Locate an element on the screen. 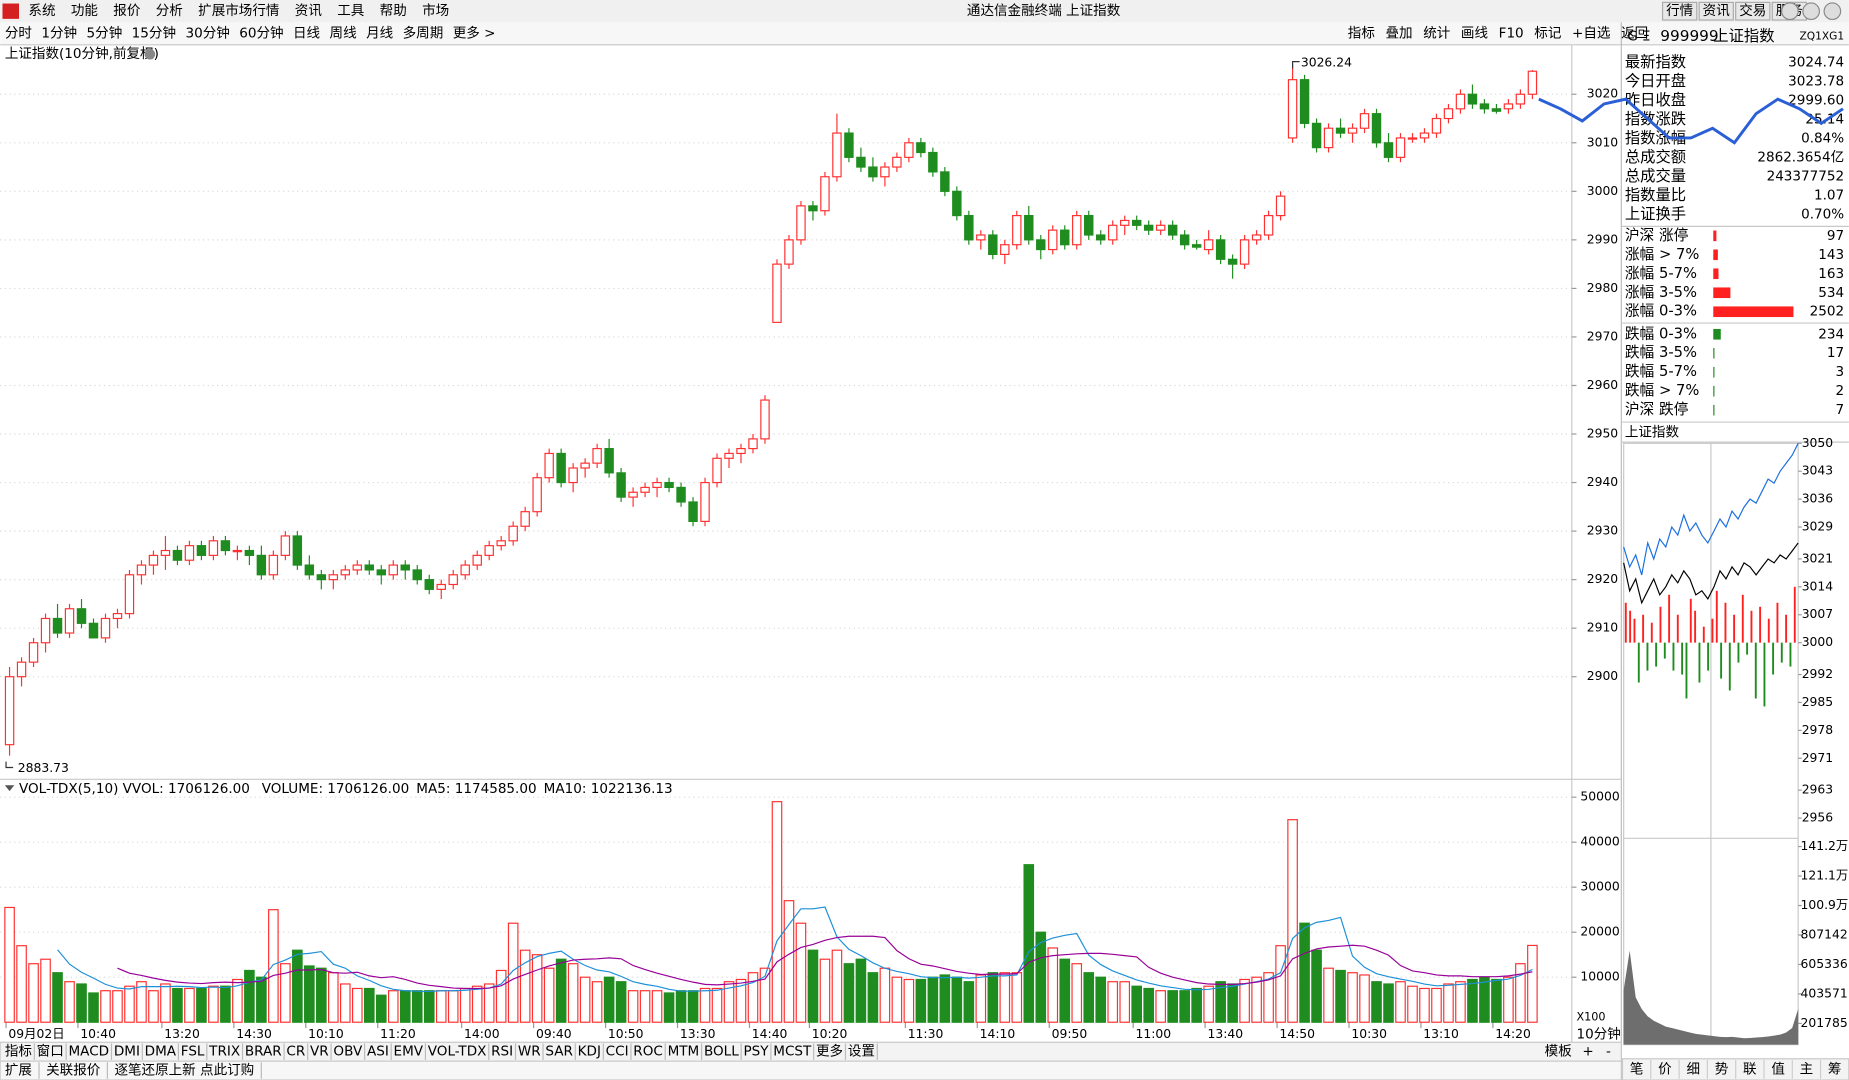 This screenshot has height=1080, width=1849. indicator-tab: CR is located at coordinates (295, 1052).